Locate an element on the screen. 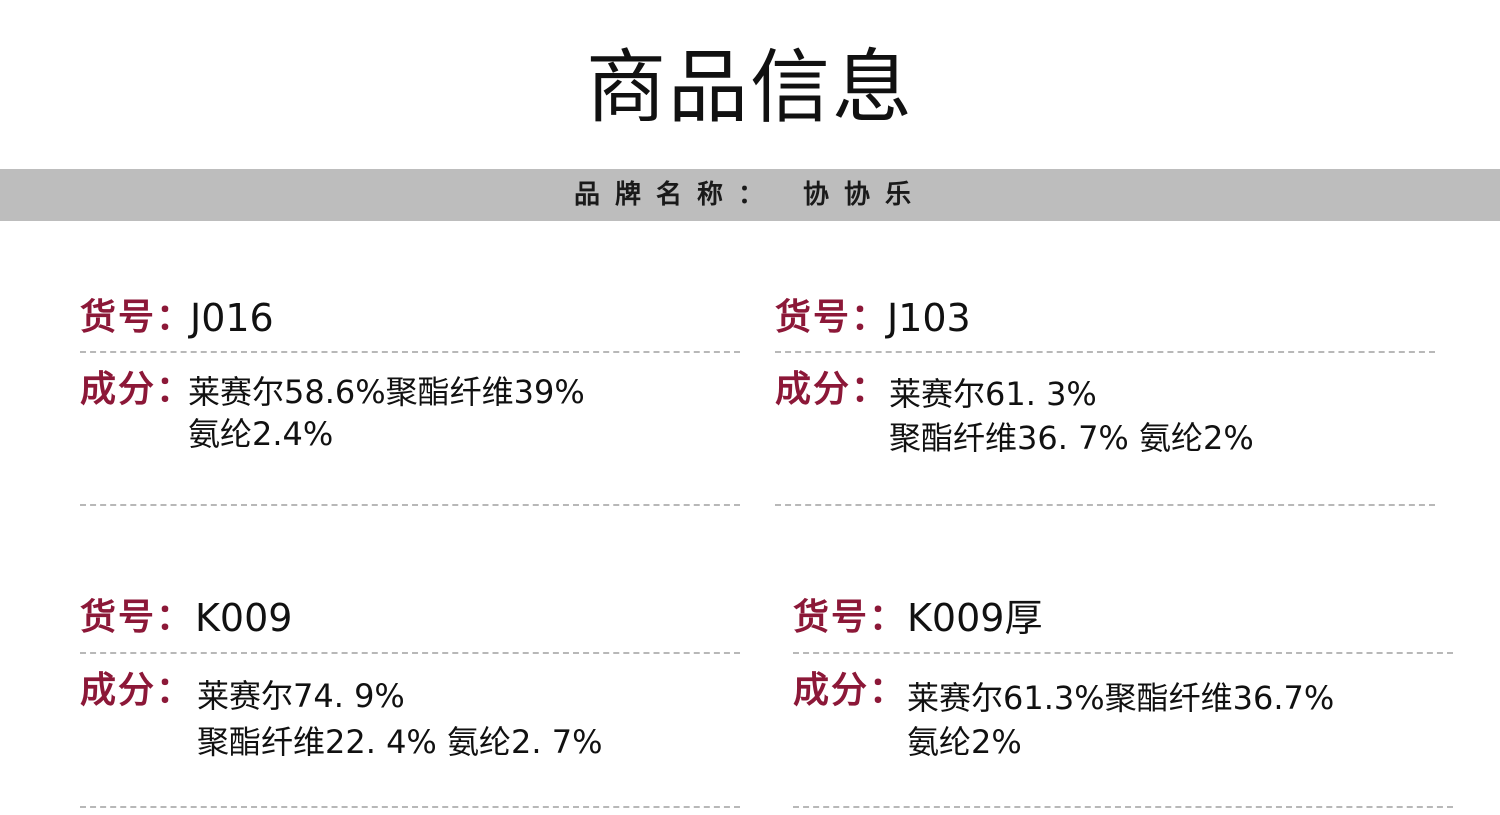  composition-line-1: 莱赛尔74. 9% is located at coordinates (301, 696).